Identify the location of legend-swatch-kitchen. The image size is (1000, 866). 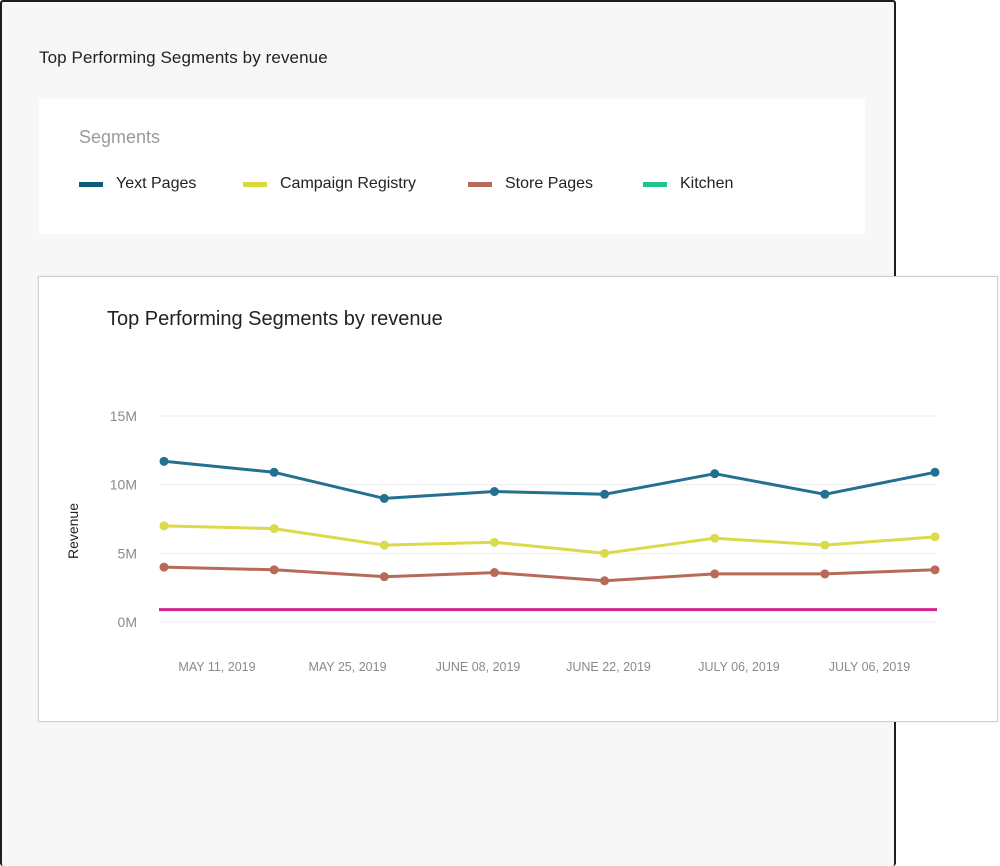
(655, 184).